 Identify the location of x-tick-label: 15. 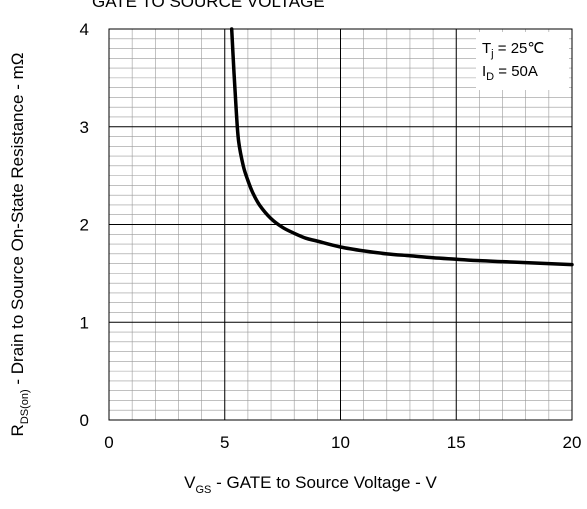
(456, 442).